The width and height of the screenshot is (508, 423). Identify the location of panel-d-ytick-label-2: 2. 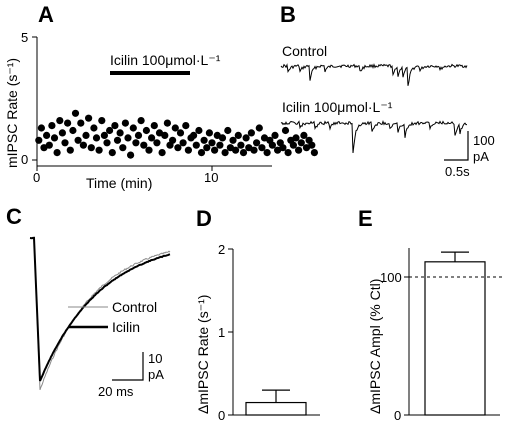
(221, 249).